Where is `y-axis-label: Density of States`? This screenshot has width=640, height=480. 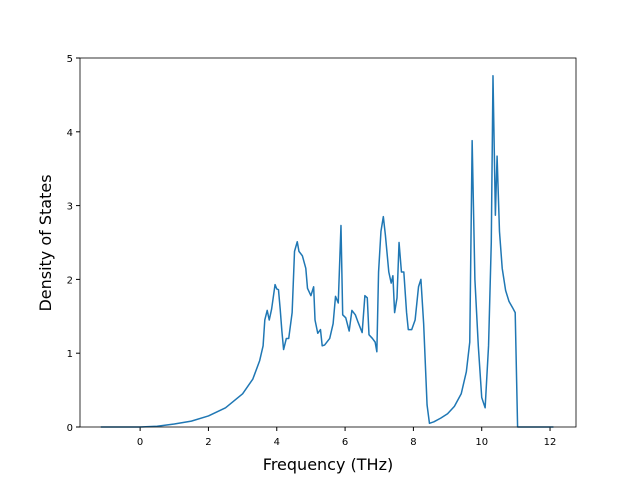 y-axis-label: Density of States is located at coordinates (45, 242).